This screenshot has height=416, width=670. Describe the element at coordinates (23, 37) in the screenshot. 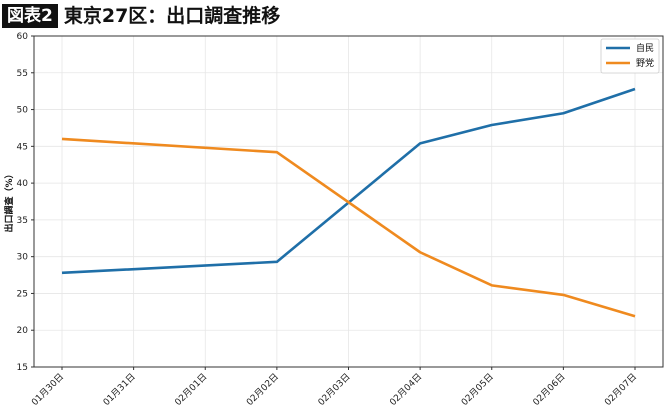

I see `y-tick-label: 60` at that location.